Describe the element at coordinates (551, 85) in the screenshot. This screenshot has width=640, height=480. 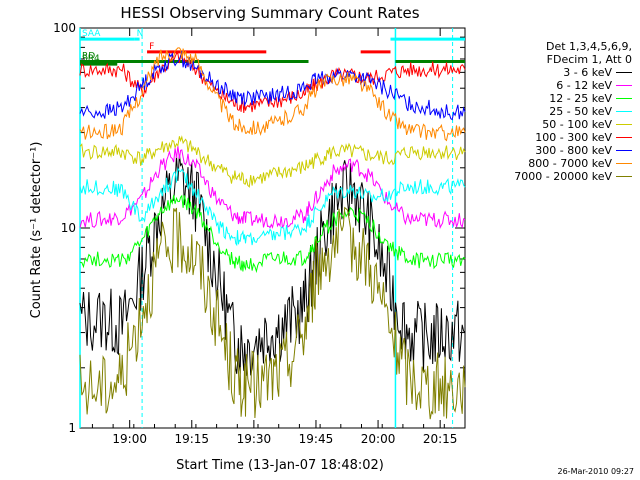
I see `legend-entry: 6 - 12 keV` at that location.